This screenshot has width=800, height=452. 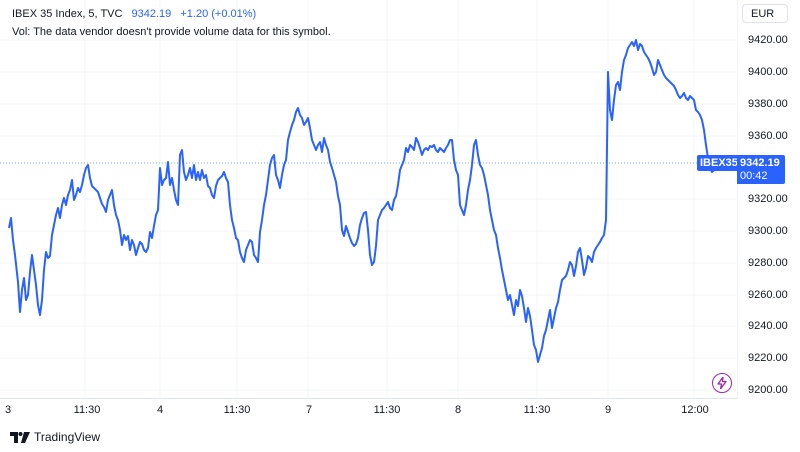 What do you see at coordinates (760, 163) in the screenshot?
I see `last-price-value: 9342.19` at bounding box center [760, 163].